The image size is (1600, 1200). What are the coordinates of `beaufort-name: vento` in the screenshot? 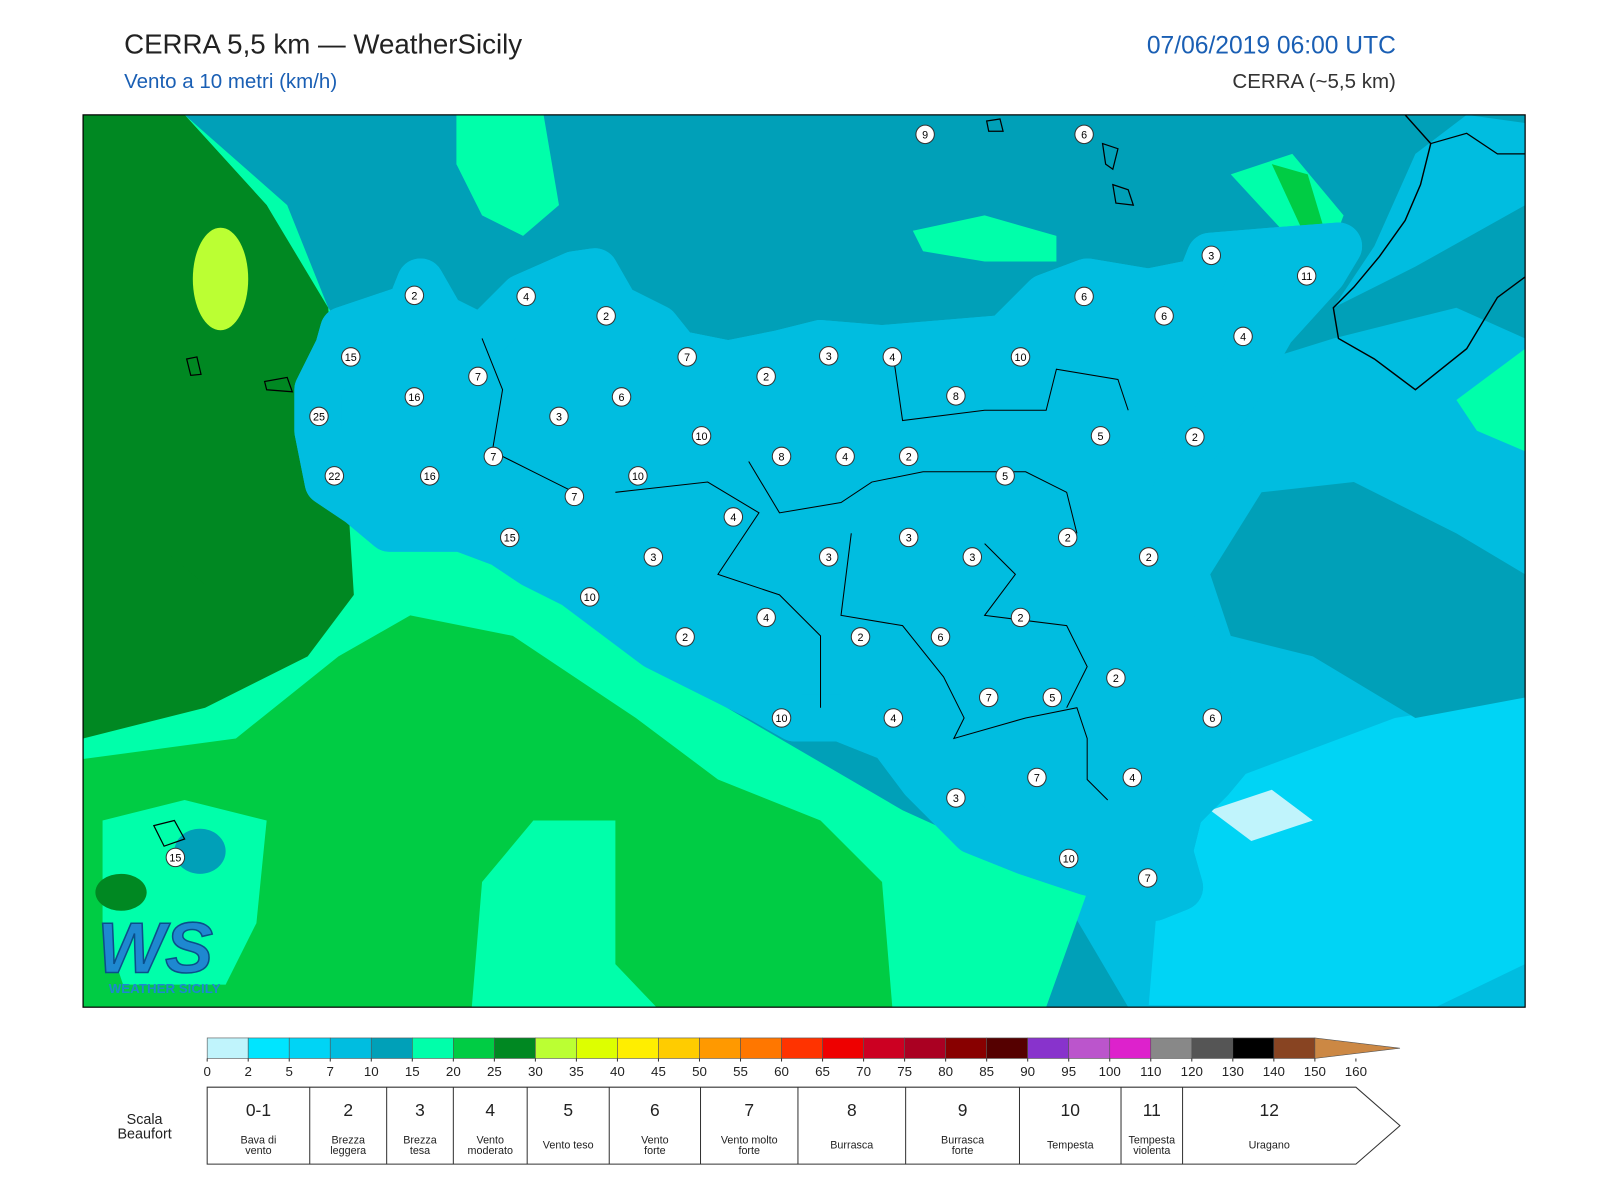 It's located at (258, 1151).